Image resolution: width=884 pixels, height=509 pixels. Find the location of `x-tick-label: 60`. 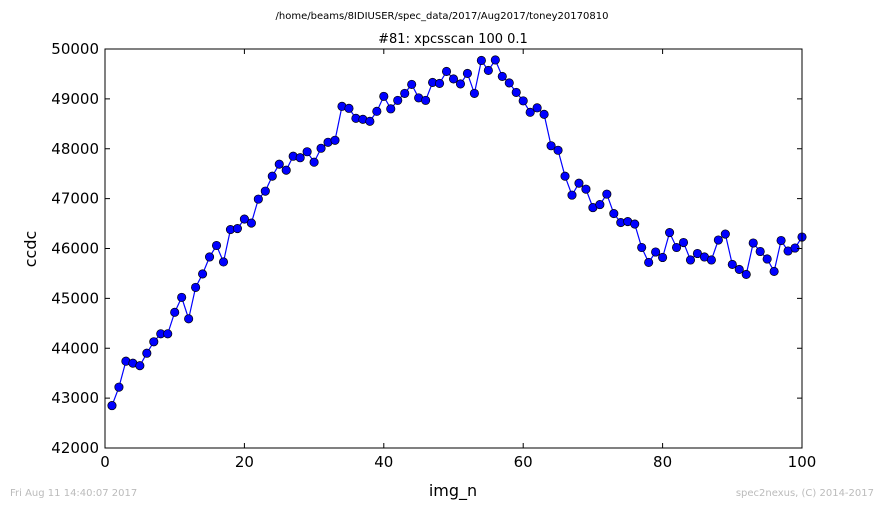

x-tick-label: 60 is located at coordinates (523, 462).